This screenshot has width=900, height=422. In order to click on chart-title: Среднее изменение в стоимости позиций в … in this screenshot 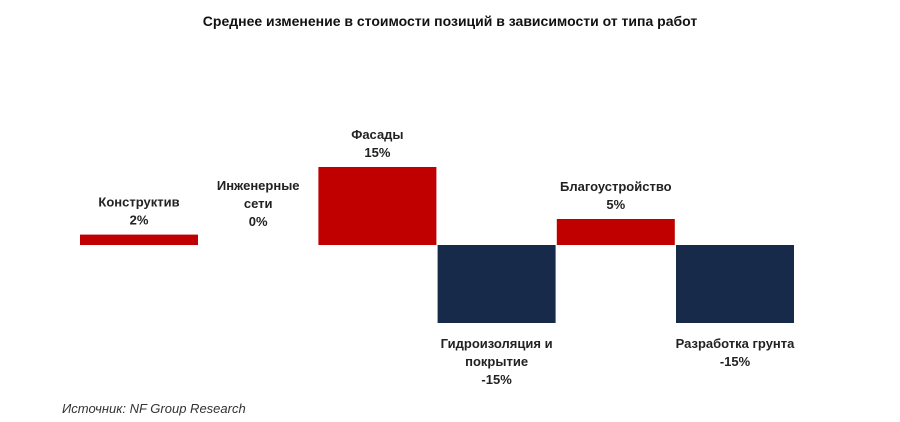, I will do `click(450, 21)`.